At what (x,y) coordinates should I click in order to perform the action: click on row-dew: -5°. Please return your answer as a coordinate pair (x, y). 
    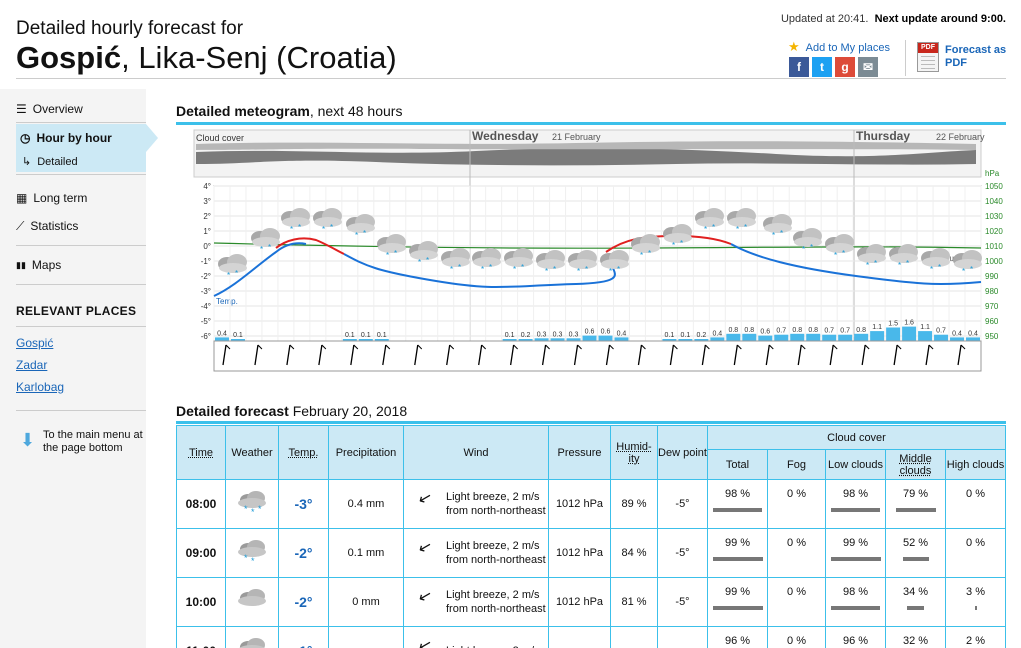
    Looking at the image, I should click on (682, 553).